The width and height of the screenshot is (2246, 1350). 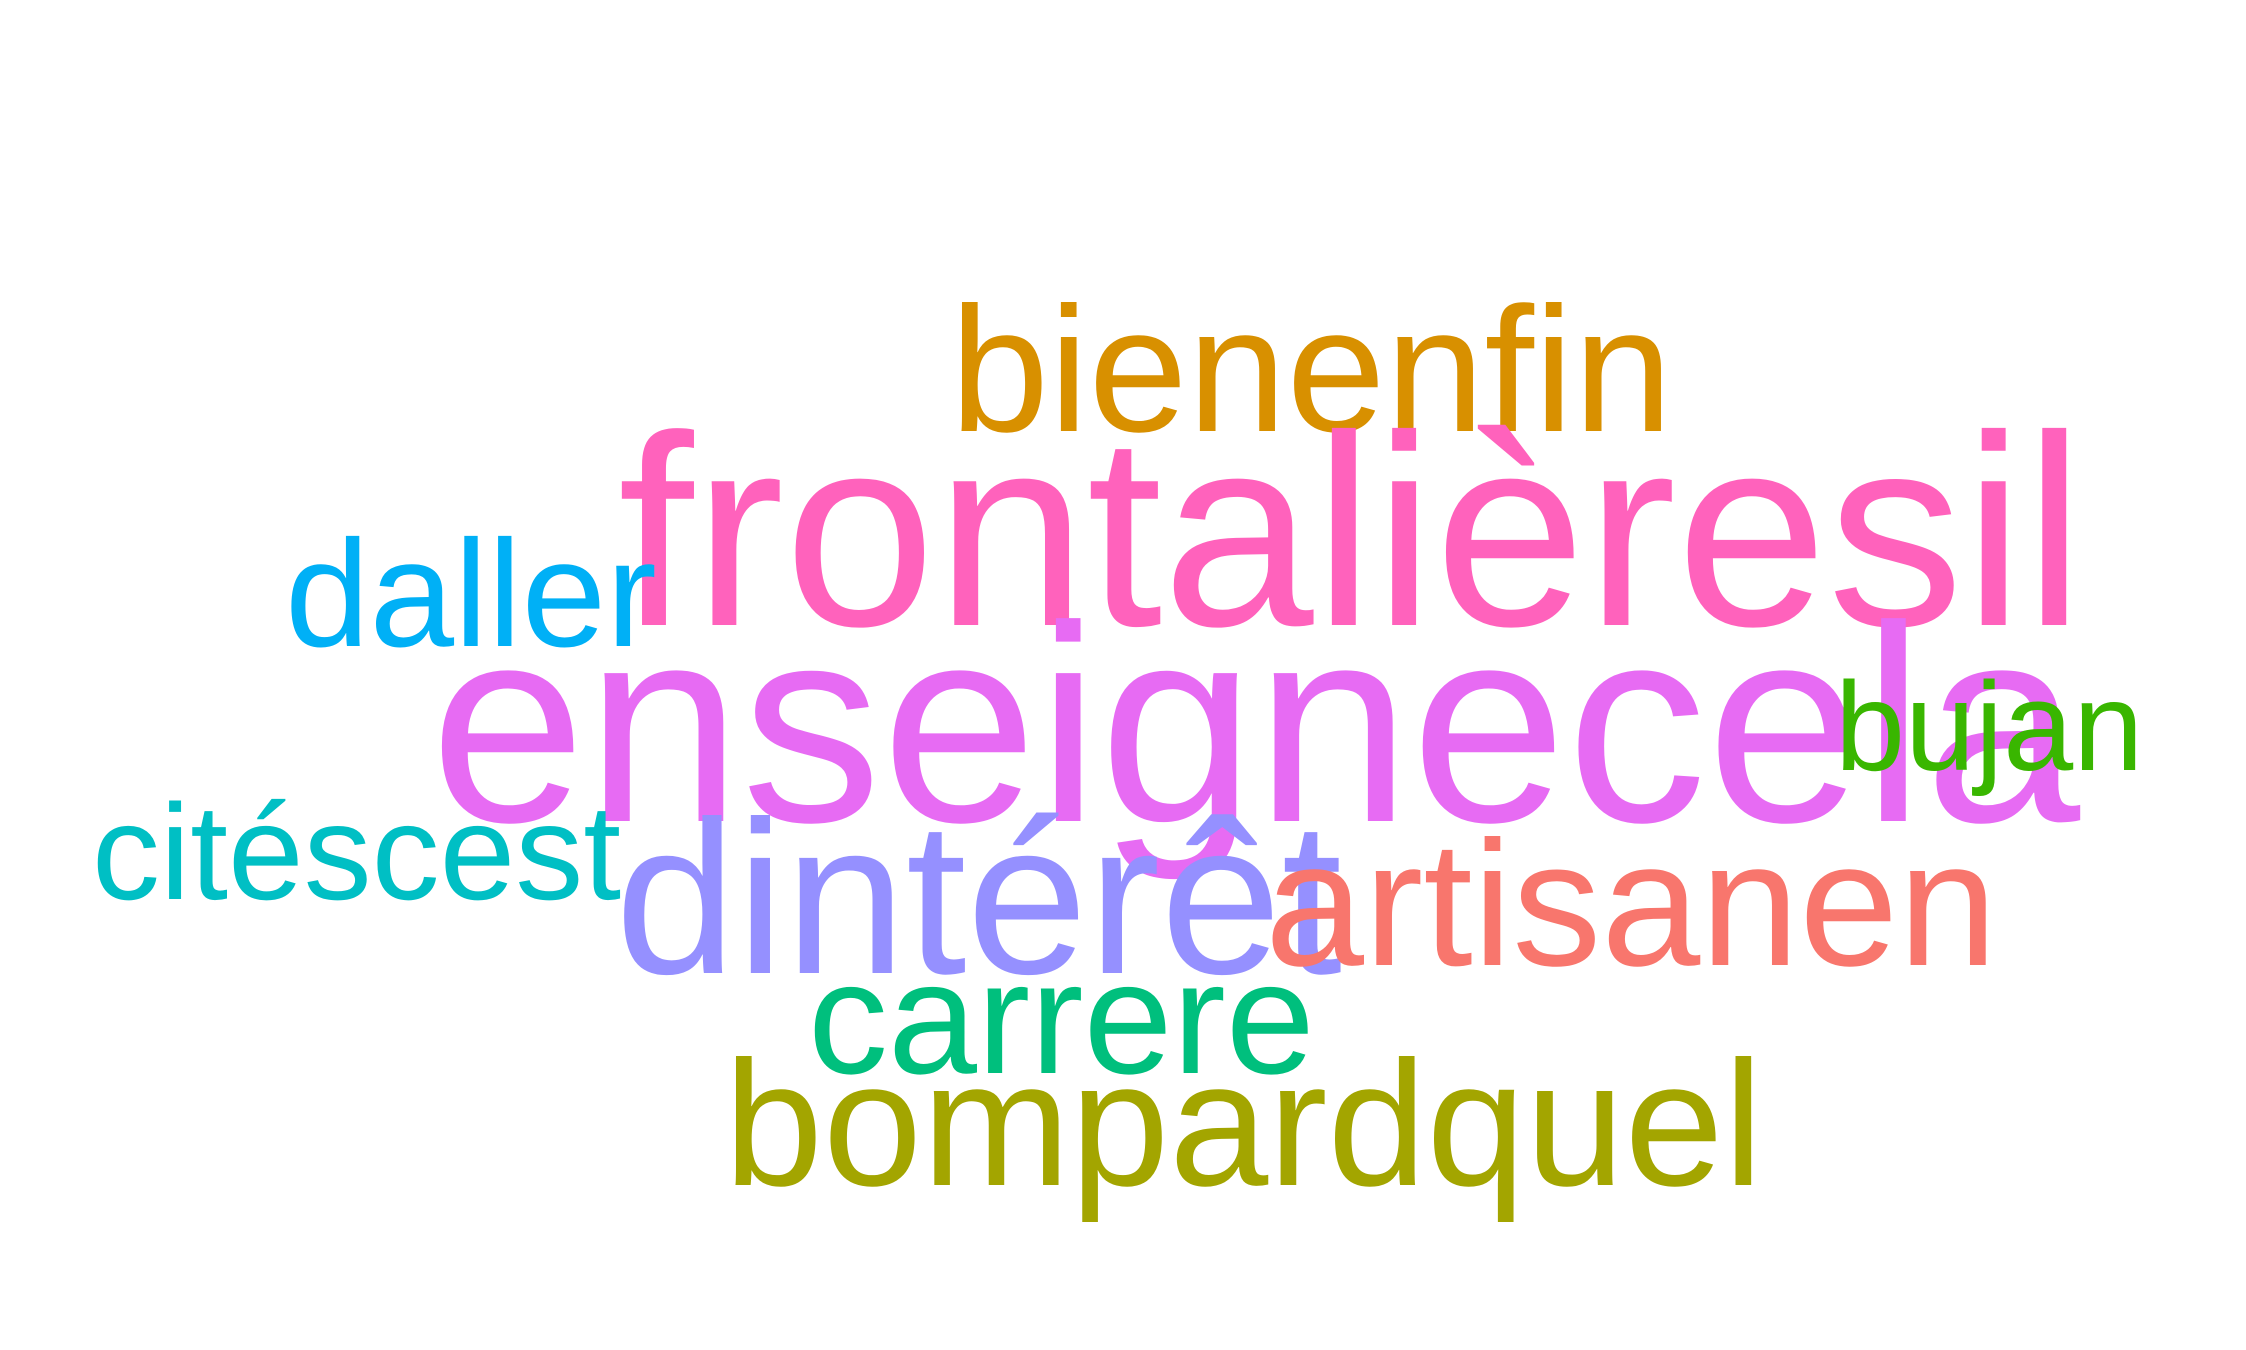 I want to click on word-carrere: carrere, so click(x=1061, y=1017).